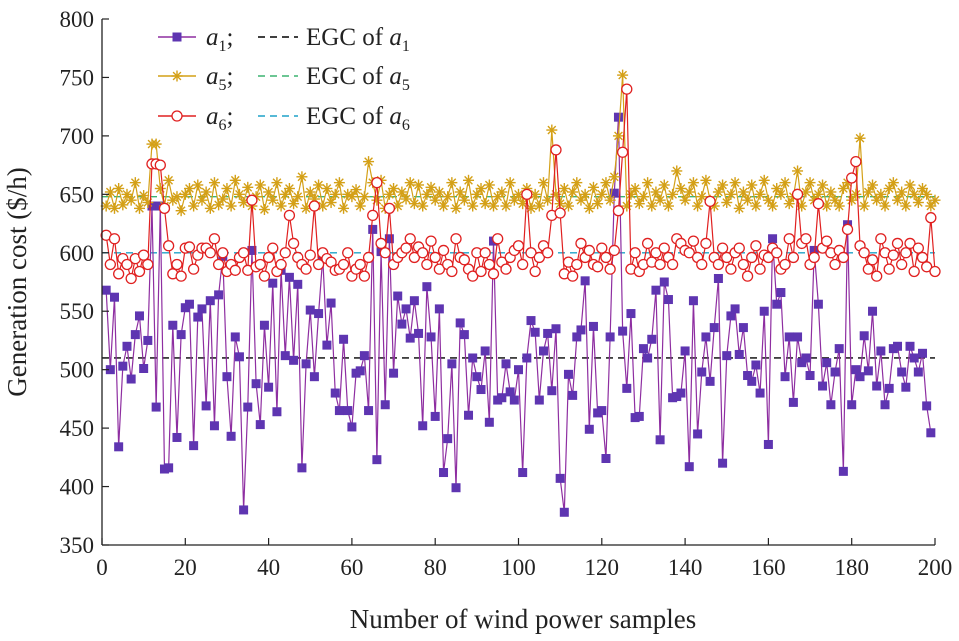  What do you see at coordinates (268, 567) in the screenshot?
I see `x-tick-label: 40` at bounding box center [268, 567].